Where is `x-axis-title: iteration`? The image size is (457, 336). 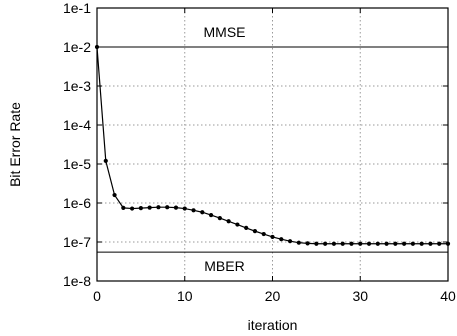
x-axis-title: iteration is located at coordinates (273, 325).